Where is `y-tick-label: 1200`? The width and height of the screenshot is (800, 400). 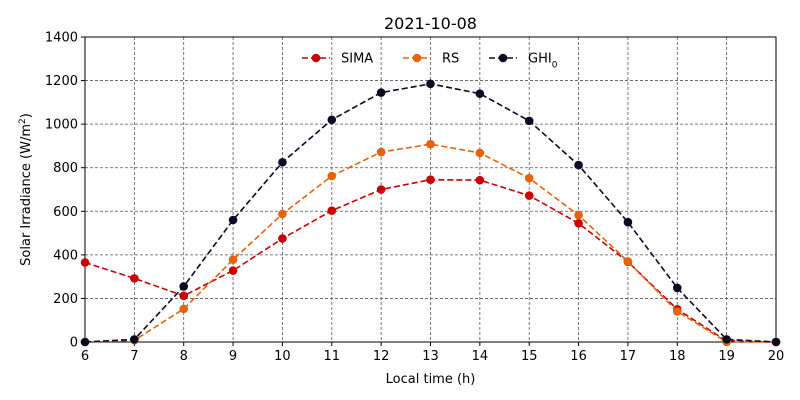 y-tick-label: 1200 is located at coordinates (61, 81).